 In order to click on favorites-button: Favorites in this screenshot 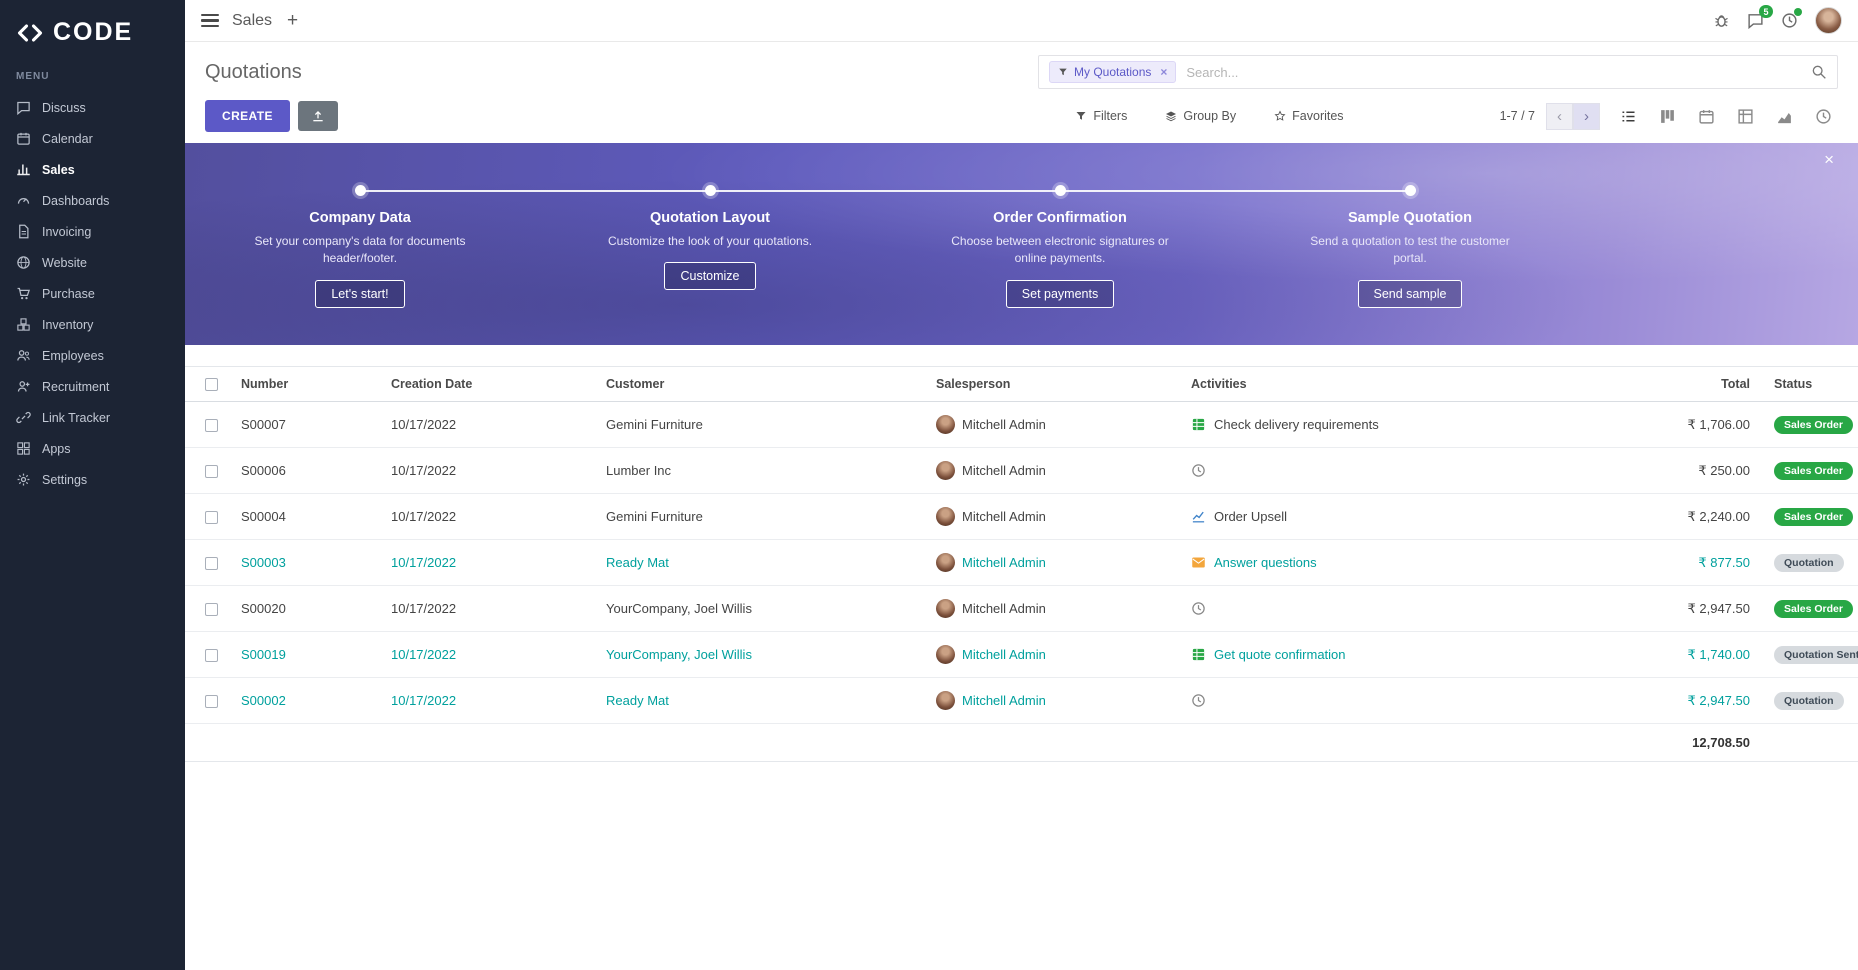, I will do `click(1308, 116)`.